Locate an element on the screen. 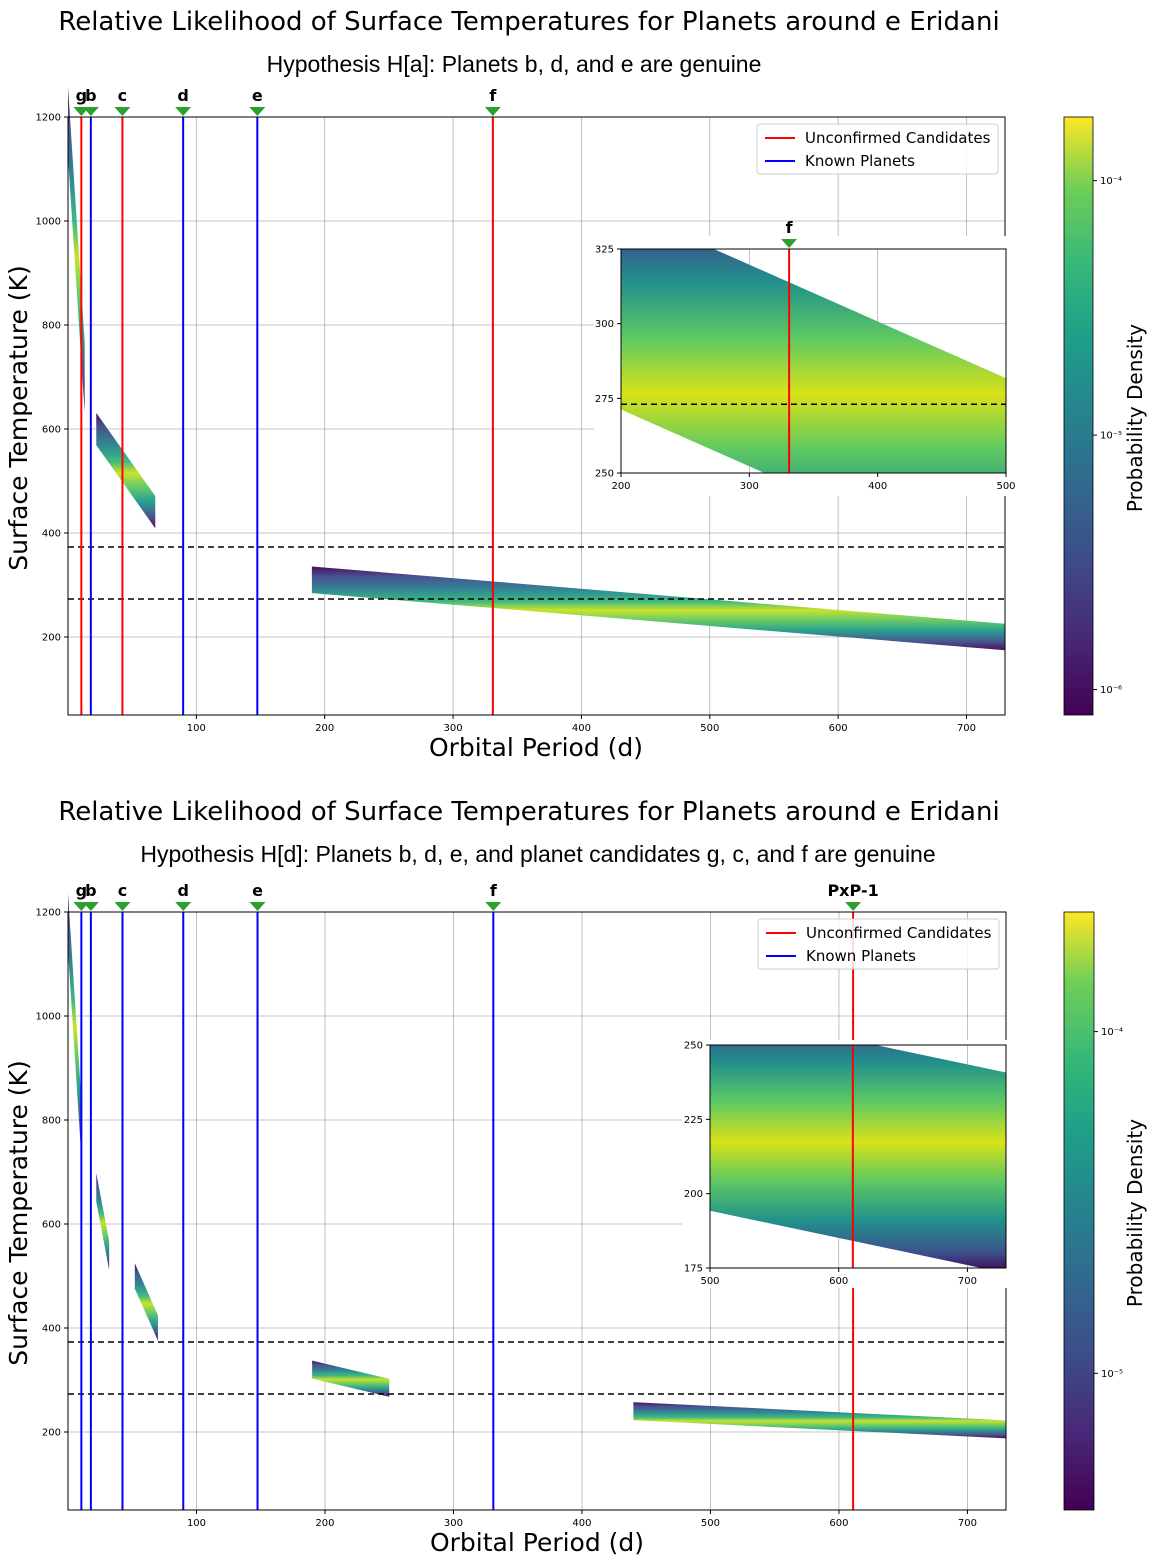  inset-reference-lines is located at coordinates (813, 361).